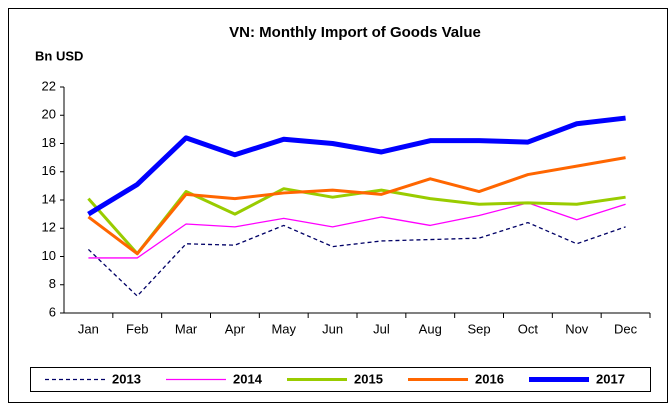 The image size is (669, 403). Describe the element at coordinates (610, 378) in the screenshot. I see `legend-label: 2017` at that location.